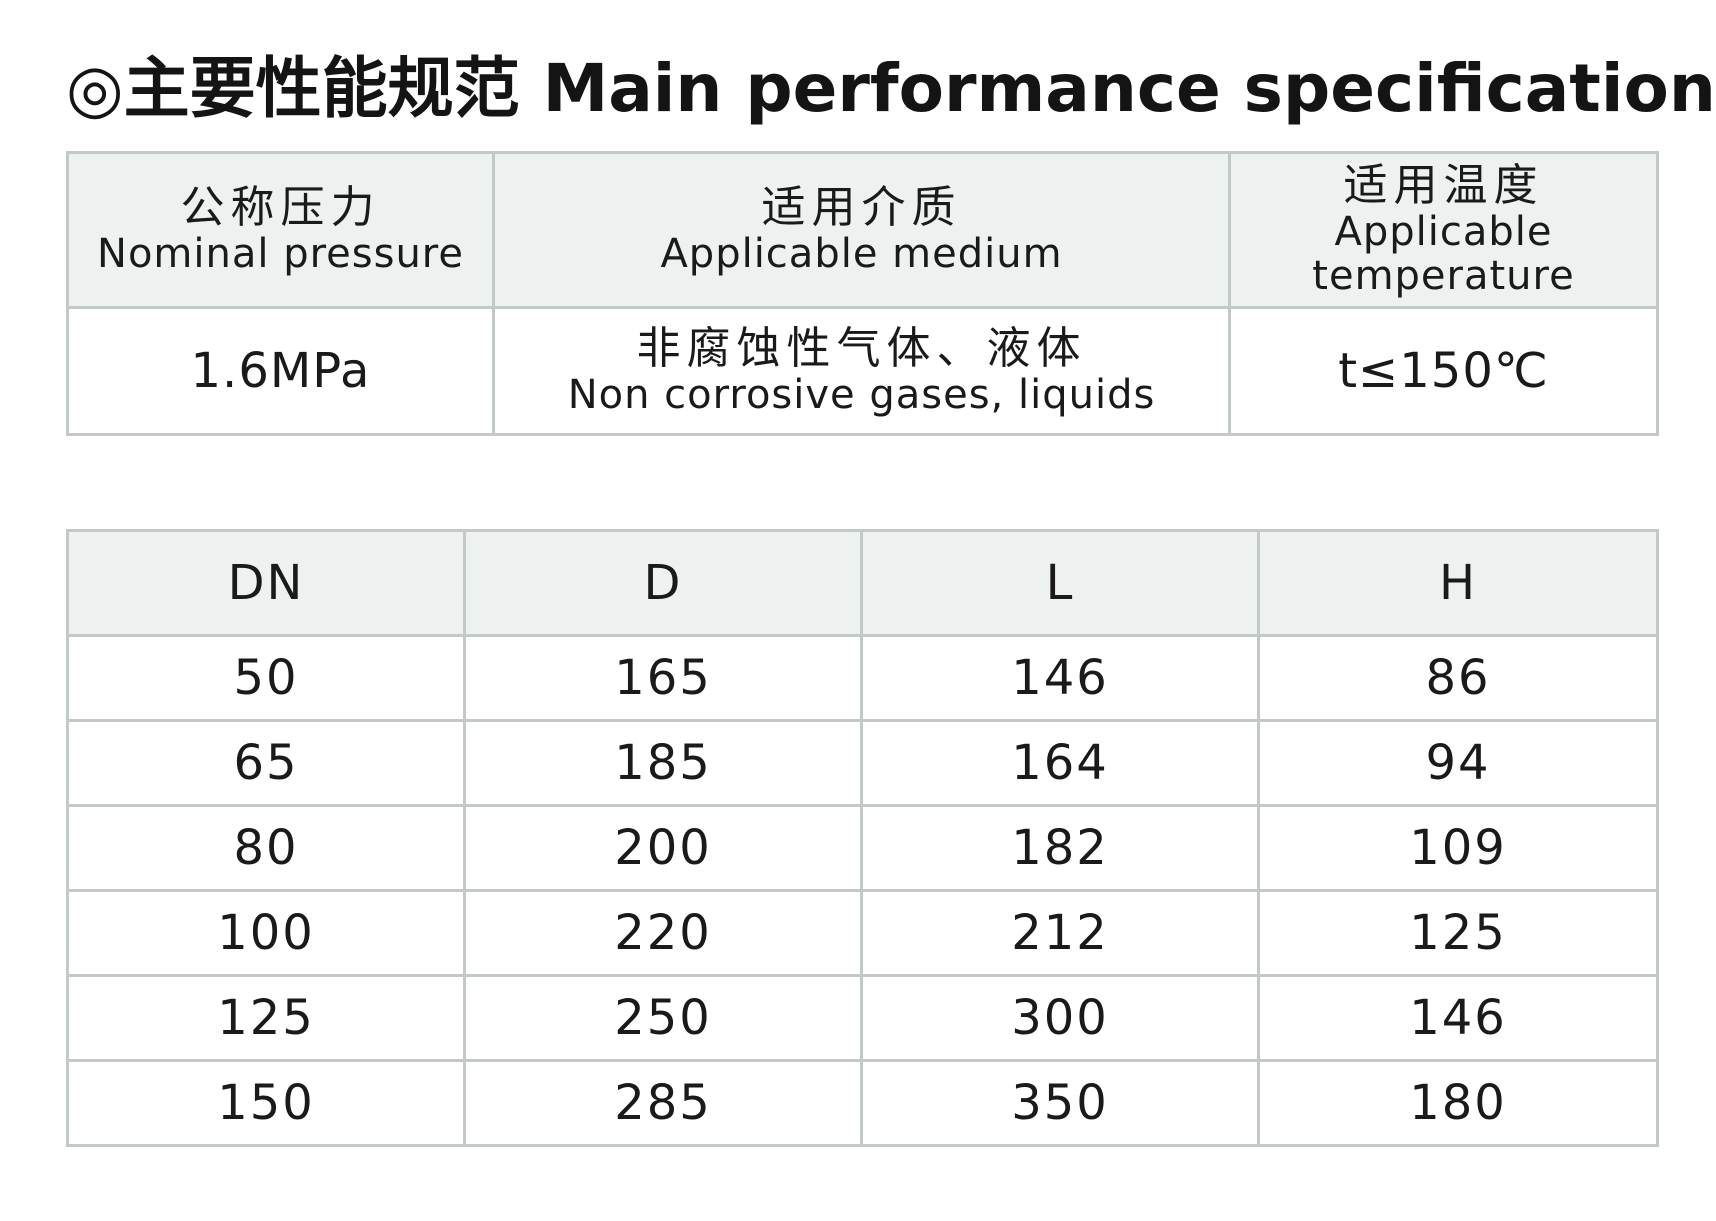  I want to click on header-applicable-temperature: 适用温度 Applicable temperature, so click(1443, 230).